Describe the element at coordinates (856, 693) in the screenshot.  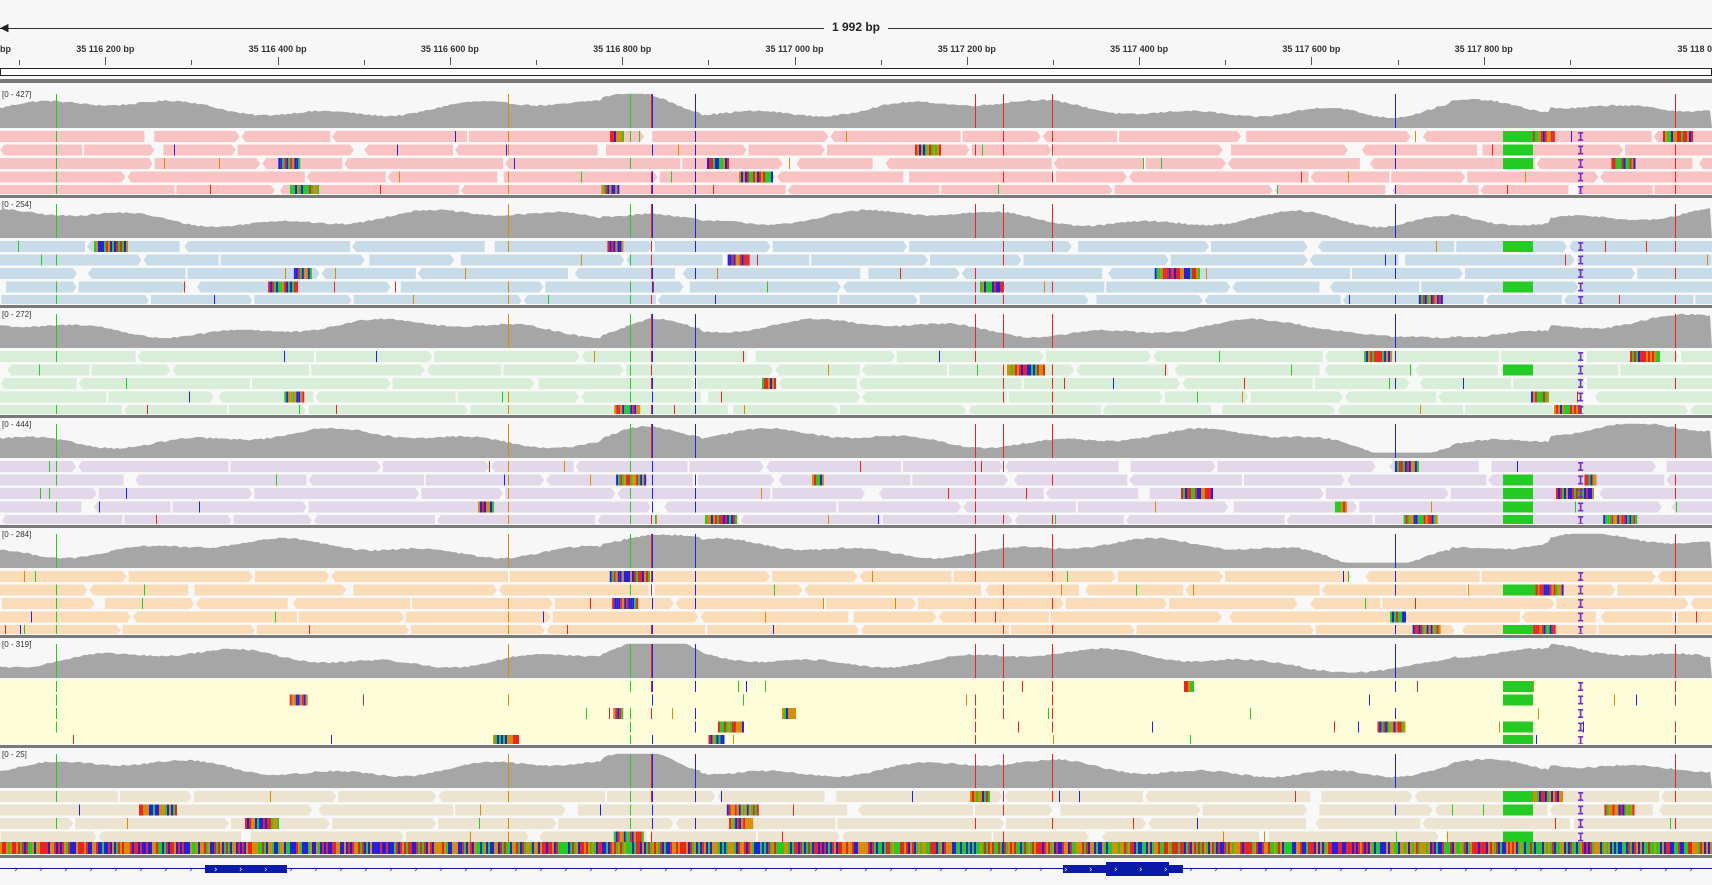
I see `sample-track: [0 - 319] I I I I I` at that location.